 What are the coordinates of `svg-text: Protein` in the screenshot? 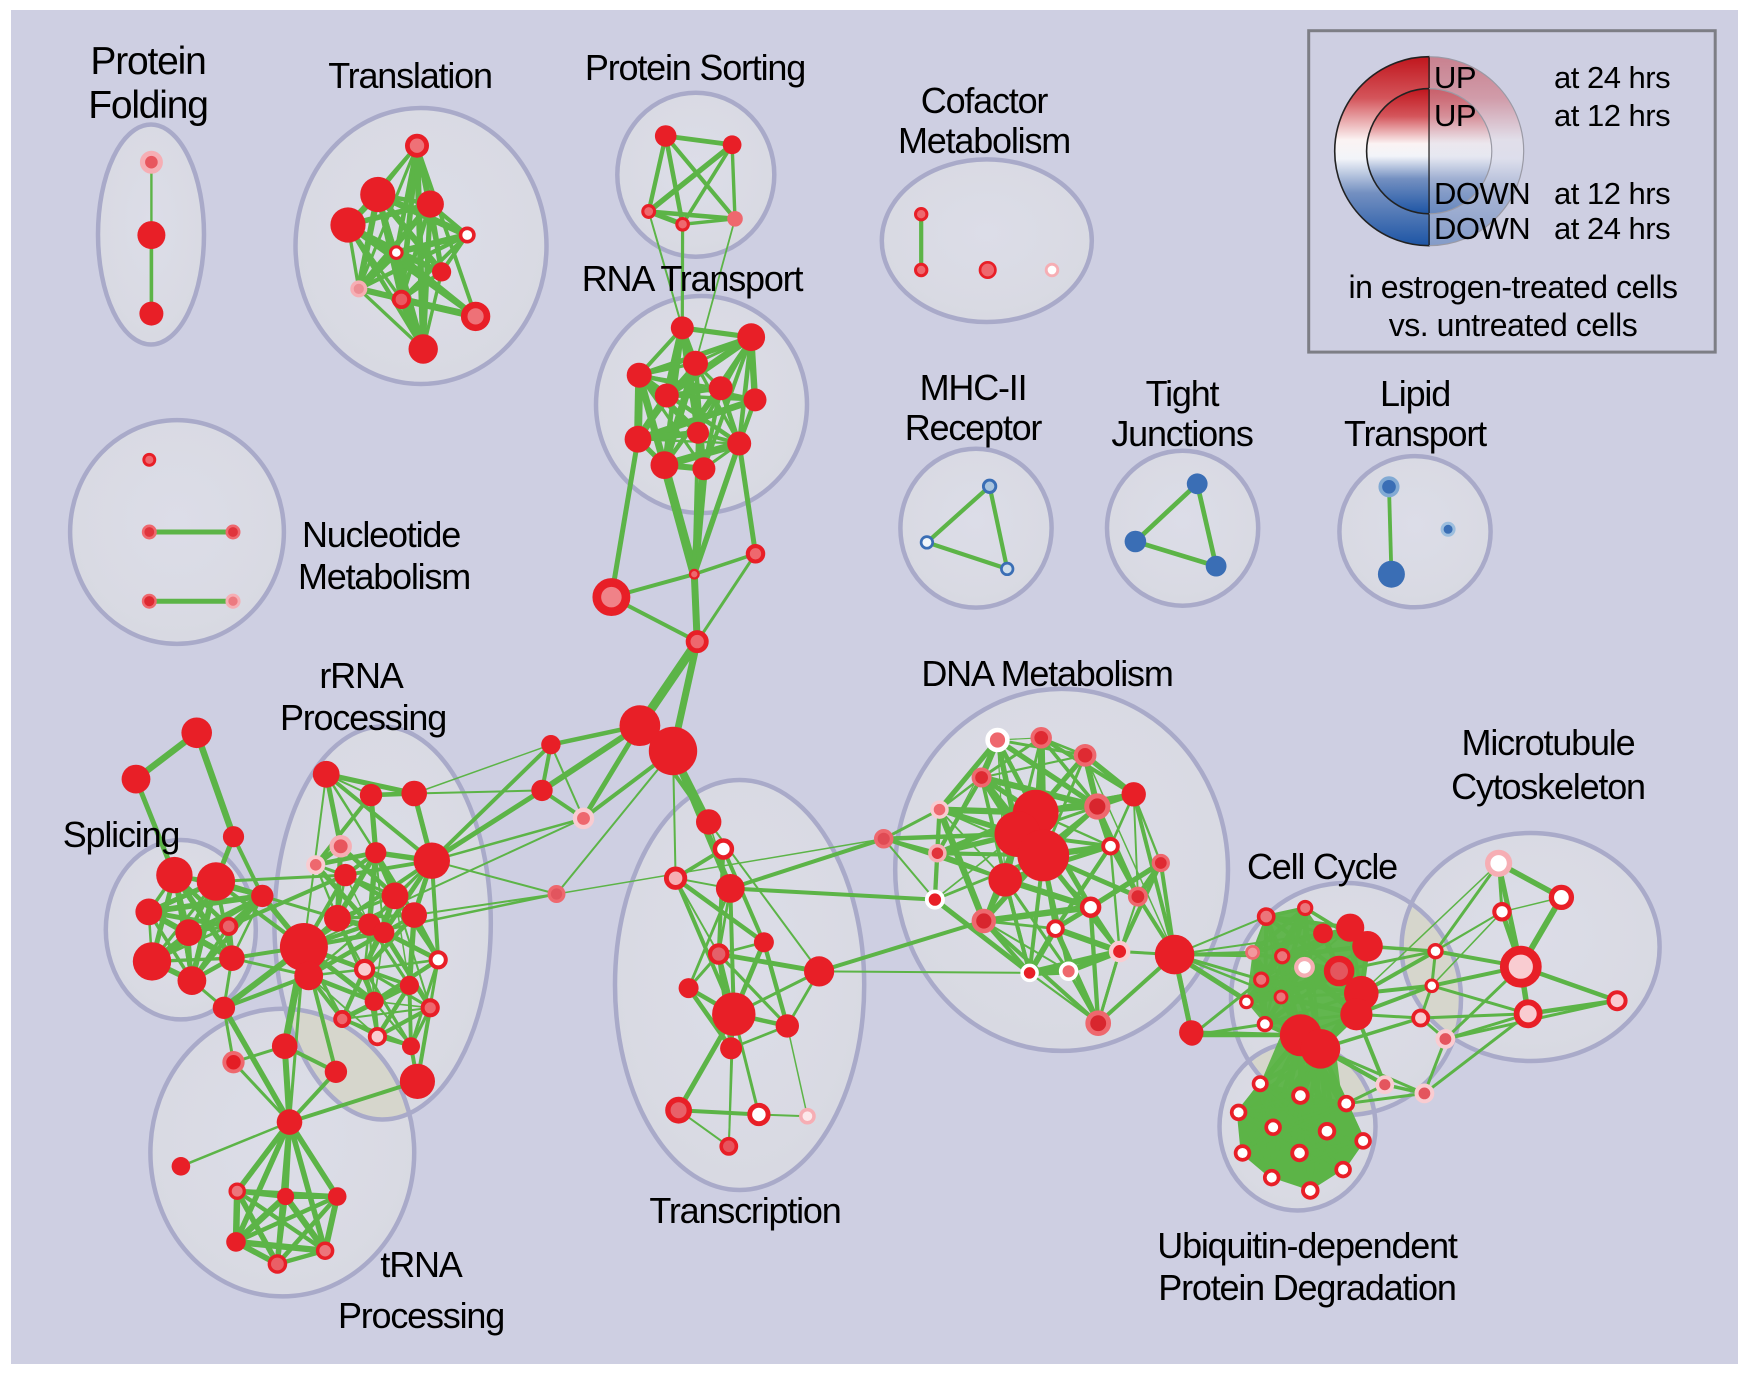 It's located at (147, 61).